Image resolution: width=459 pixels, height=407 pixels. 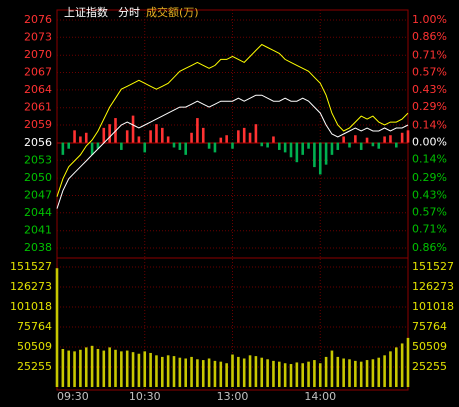 I want to click on y-tick-label: 75764, so click(x=34, y=326).